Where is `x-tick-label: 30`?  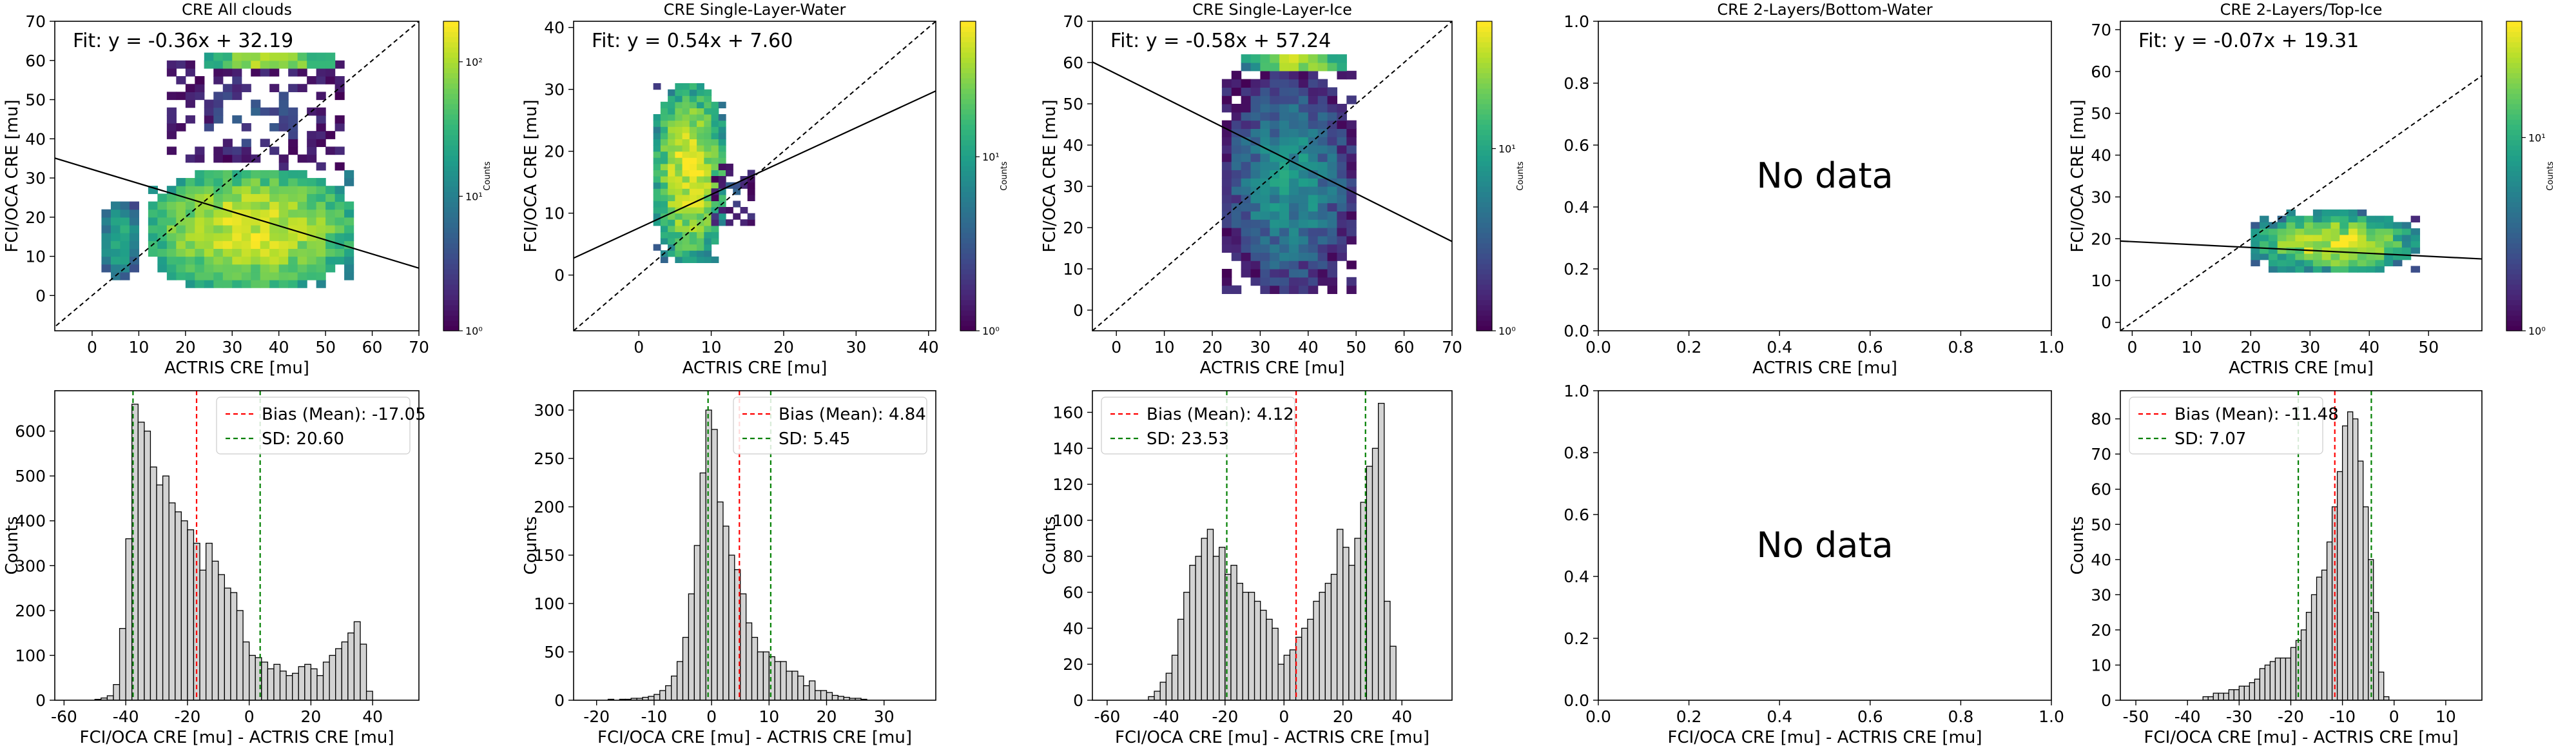 x-tick-label: 30 is located at coordinates (884, 716).